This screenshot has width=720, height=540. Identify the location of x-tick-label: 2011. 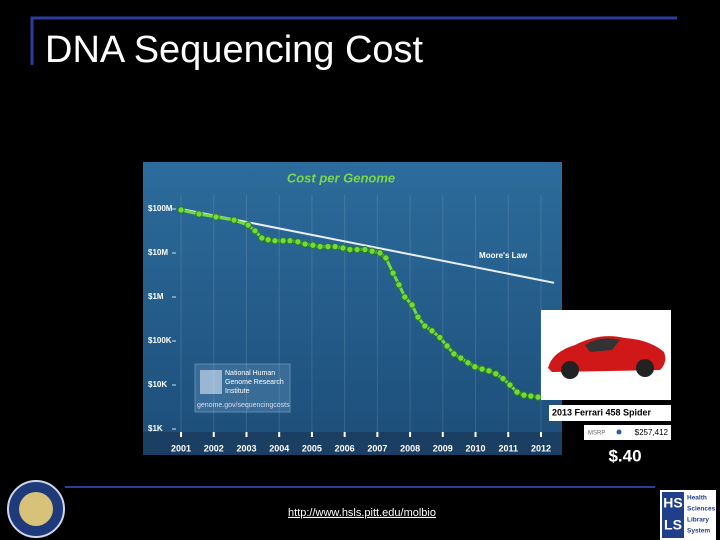
(508, 448).